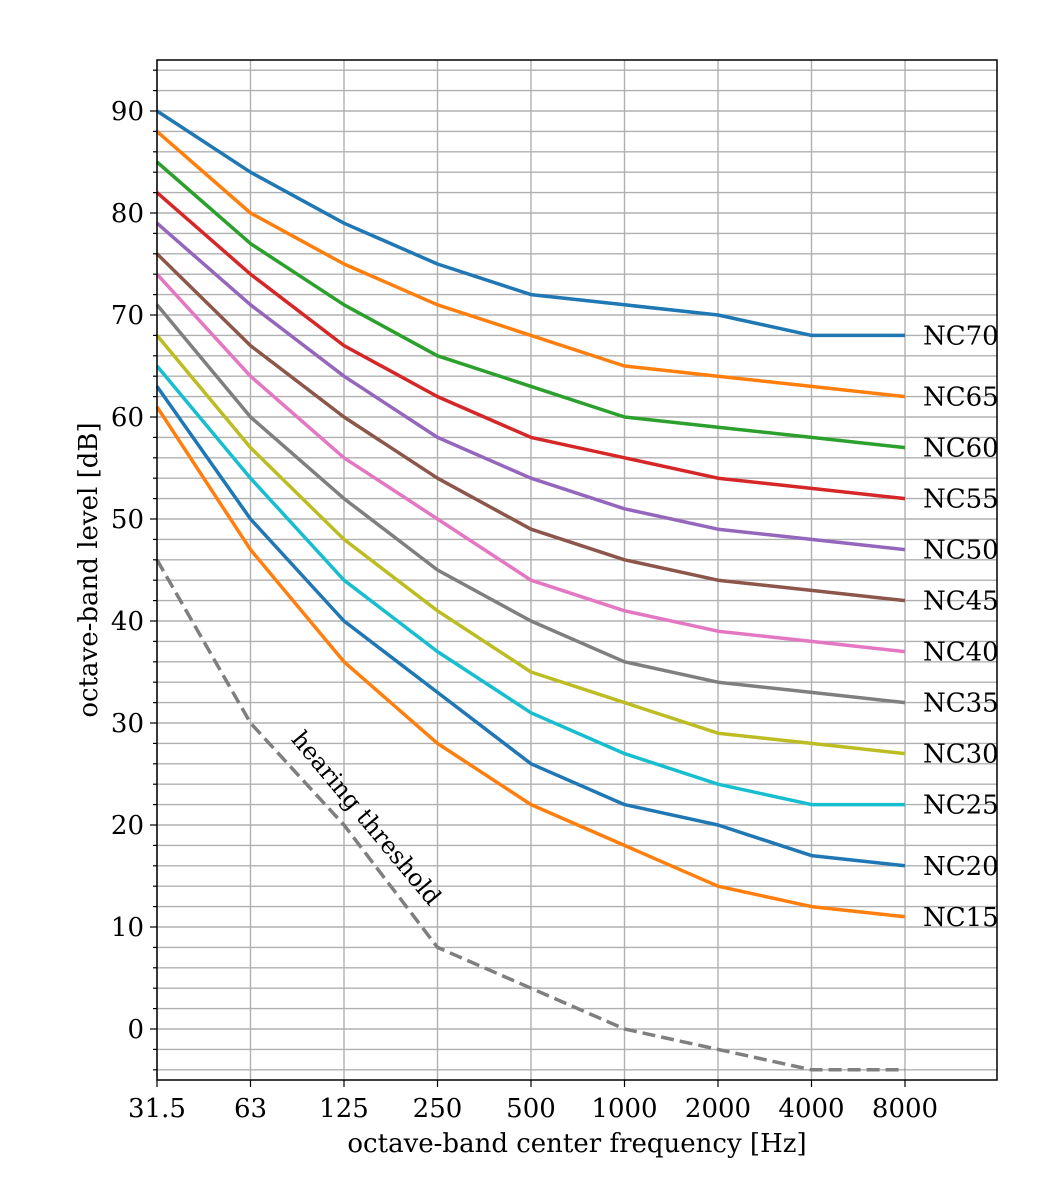 The image size is (1050, 1200). I want to click on y-tick-label: 80, so click(127, 214).